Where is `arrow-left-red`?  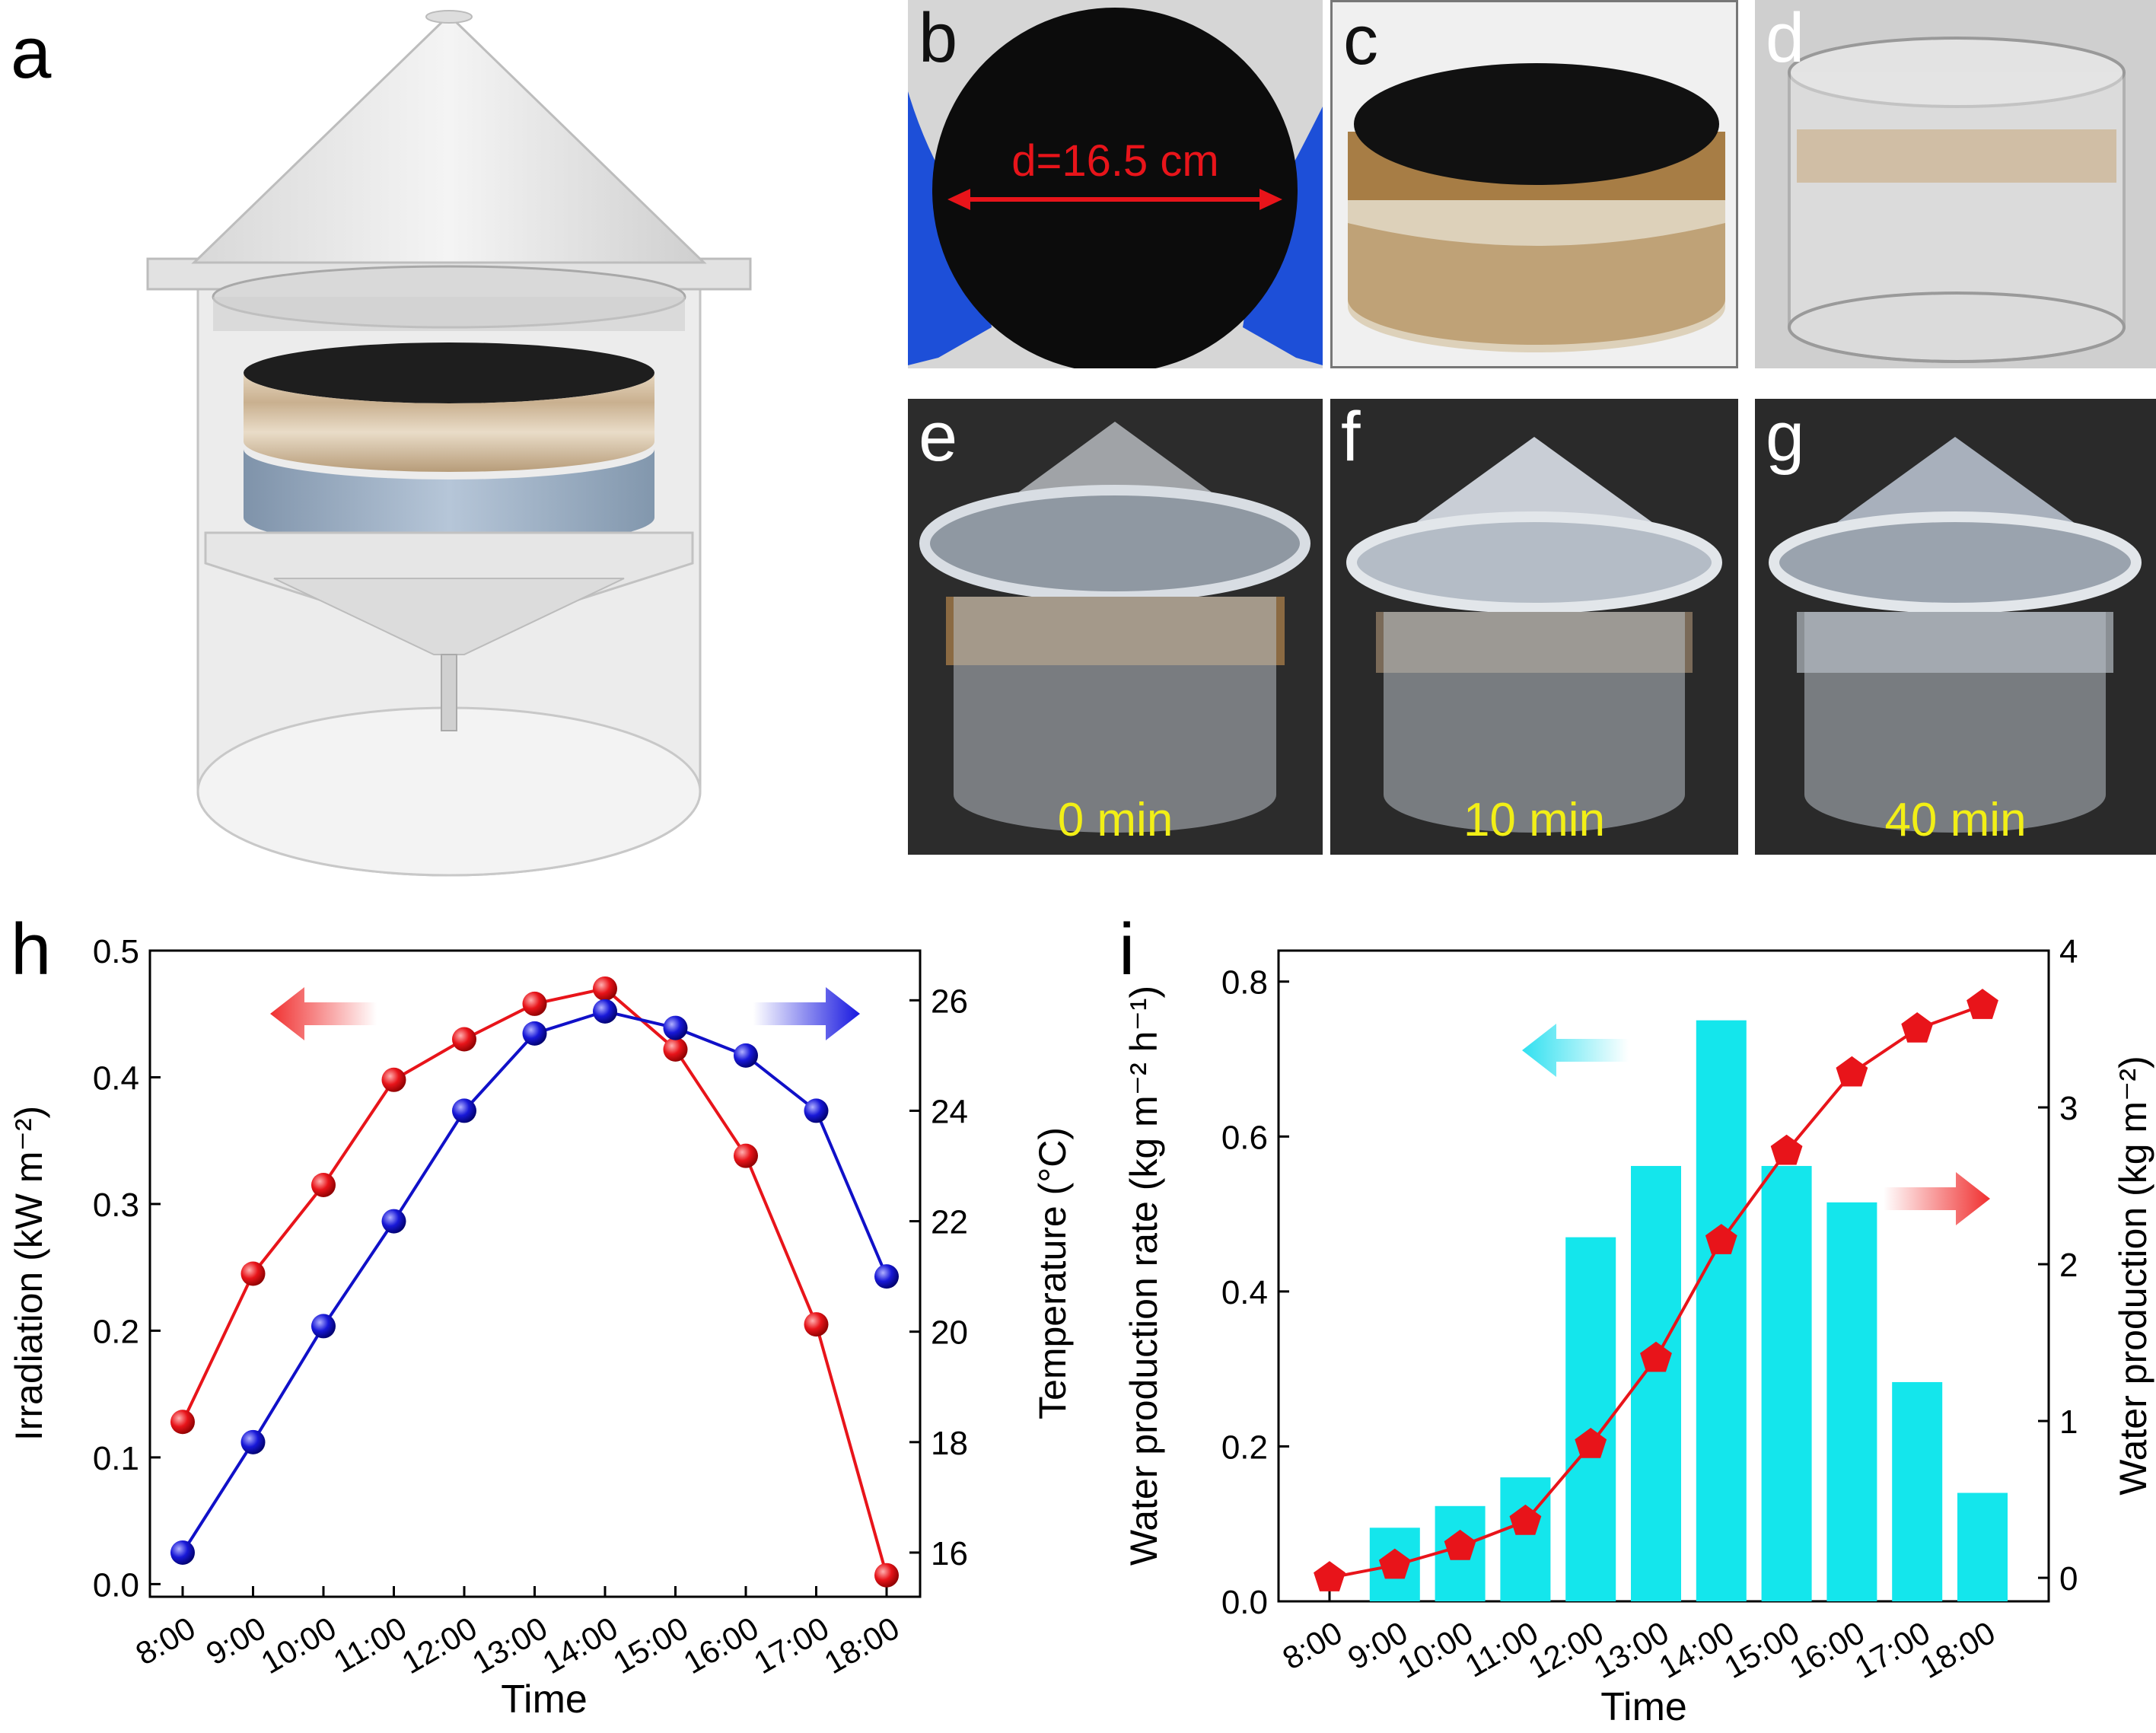
arrow-left-red is located at coordinates (323, 1013).